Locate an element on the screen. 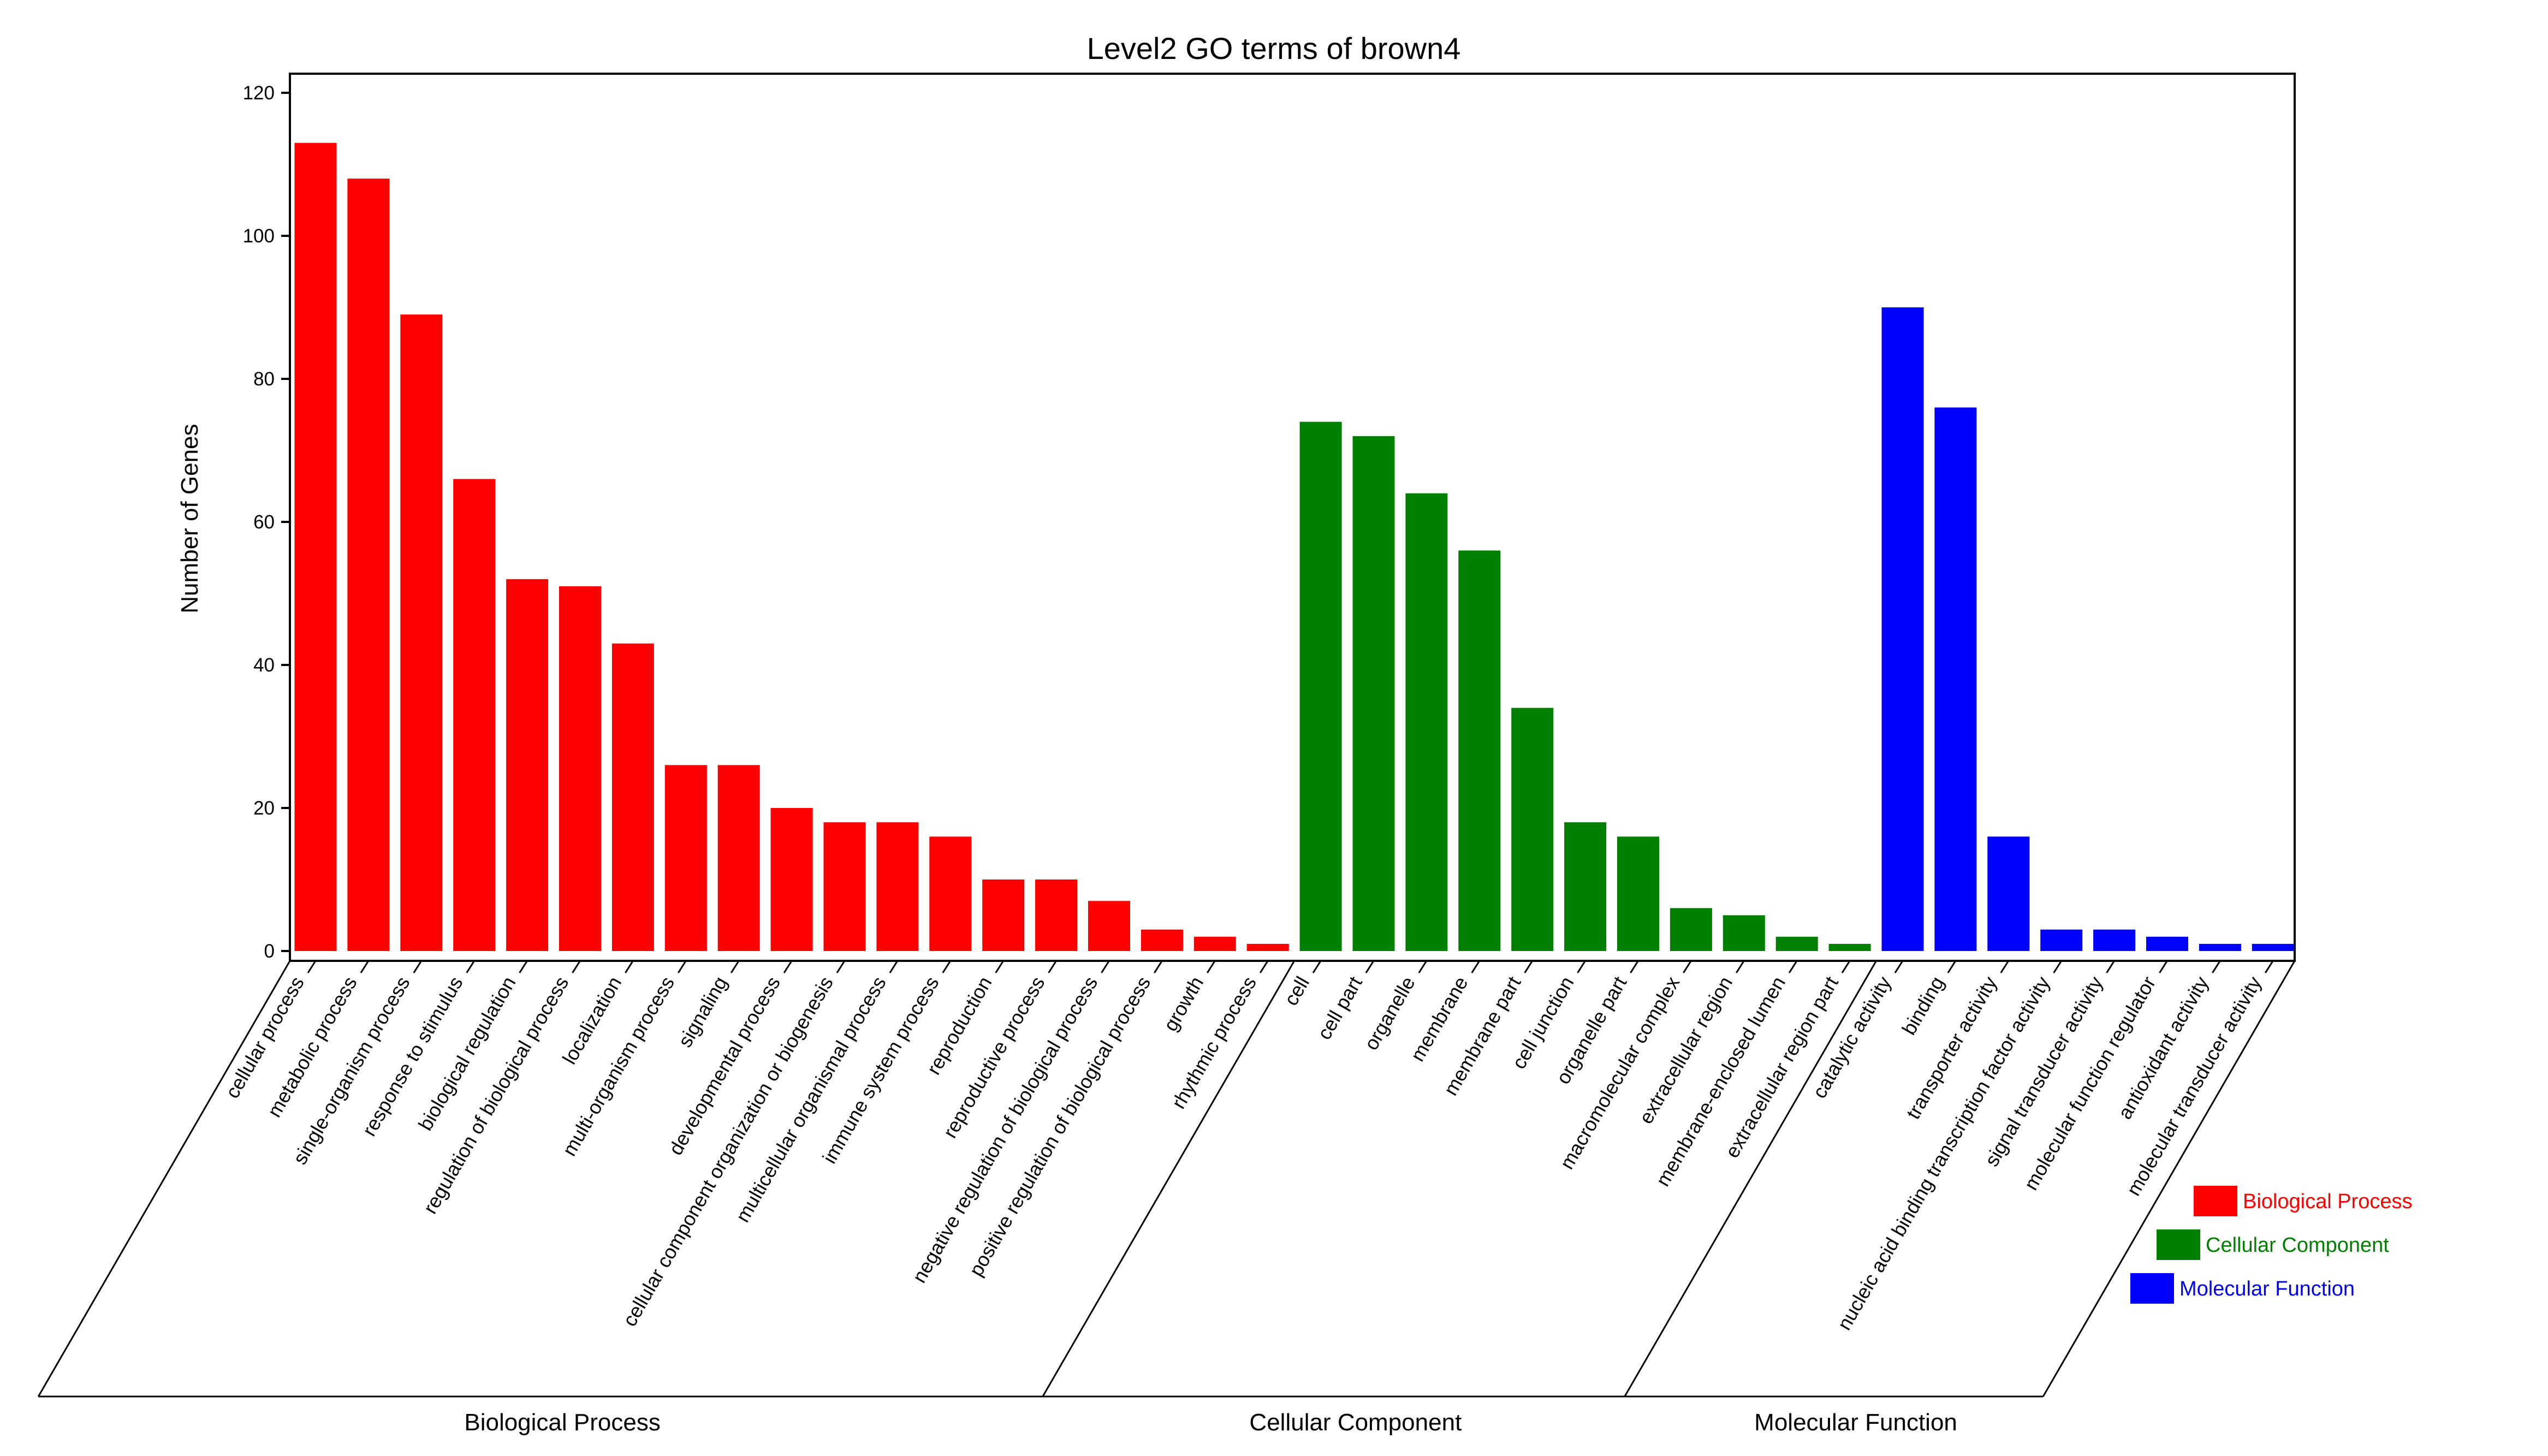 Image resolution: width=2548 pixels, height=1456 pixels. legend-swatch-biological-process is located at coordinates (2215, 1201).